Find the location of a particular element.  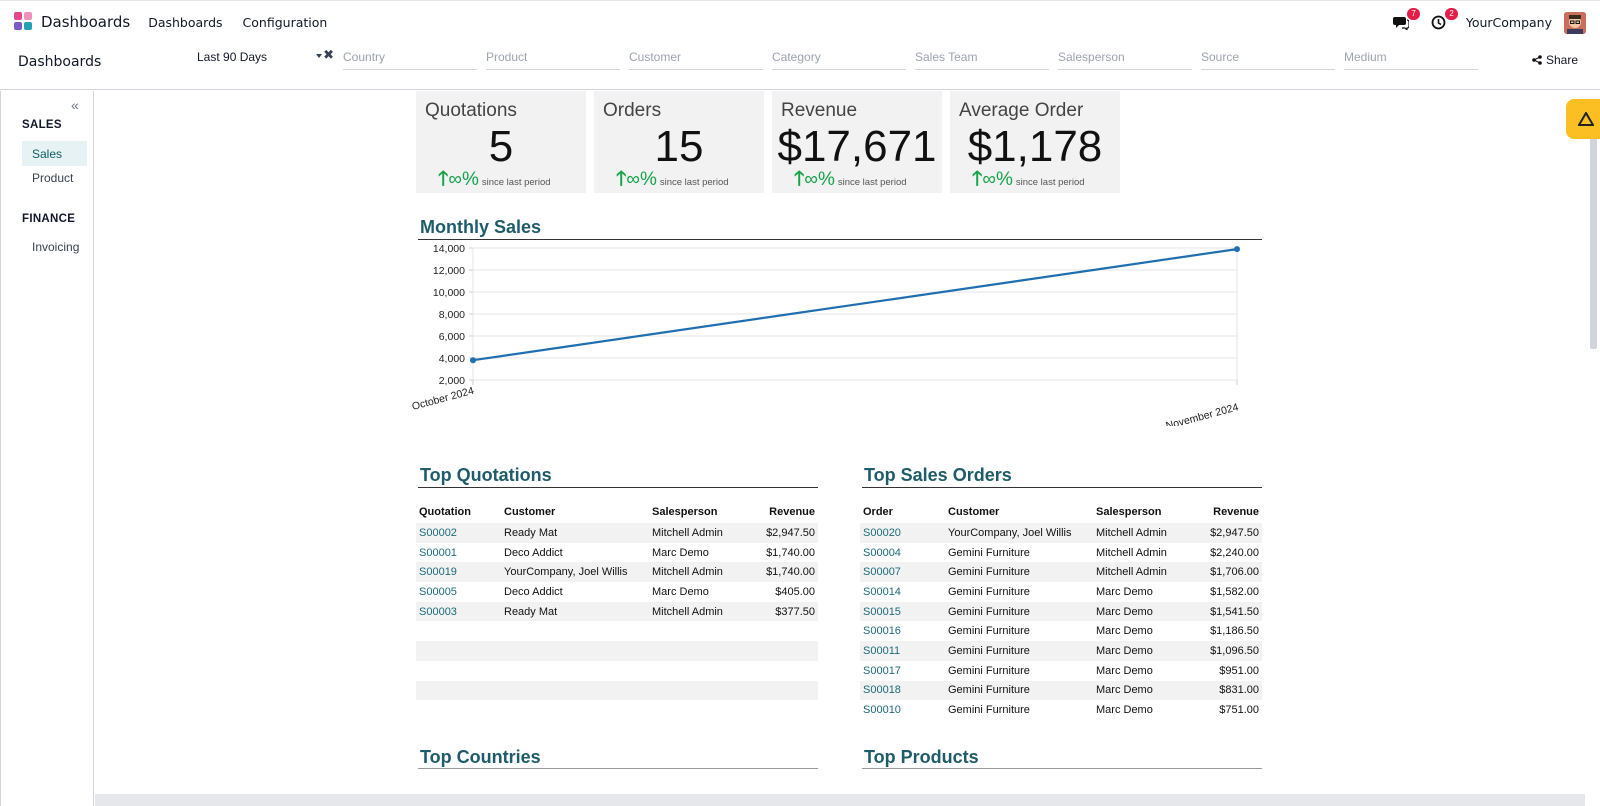

table-row: S00003 Ready Mat Mitchell Admin $377.50 is located at coordinates (617, 611).